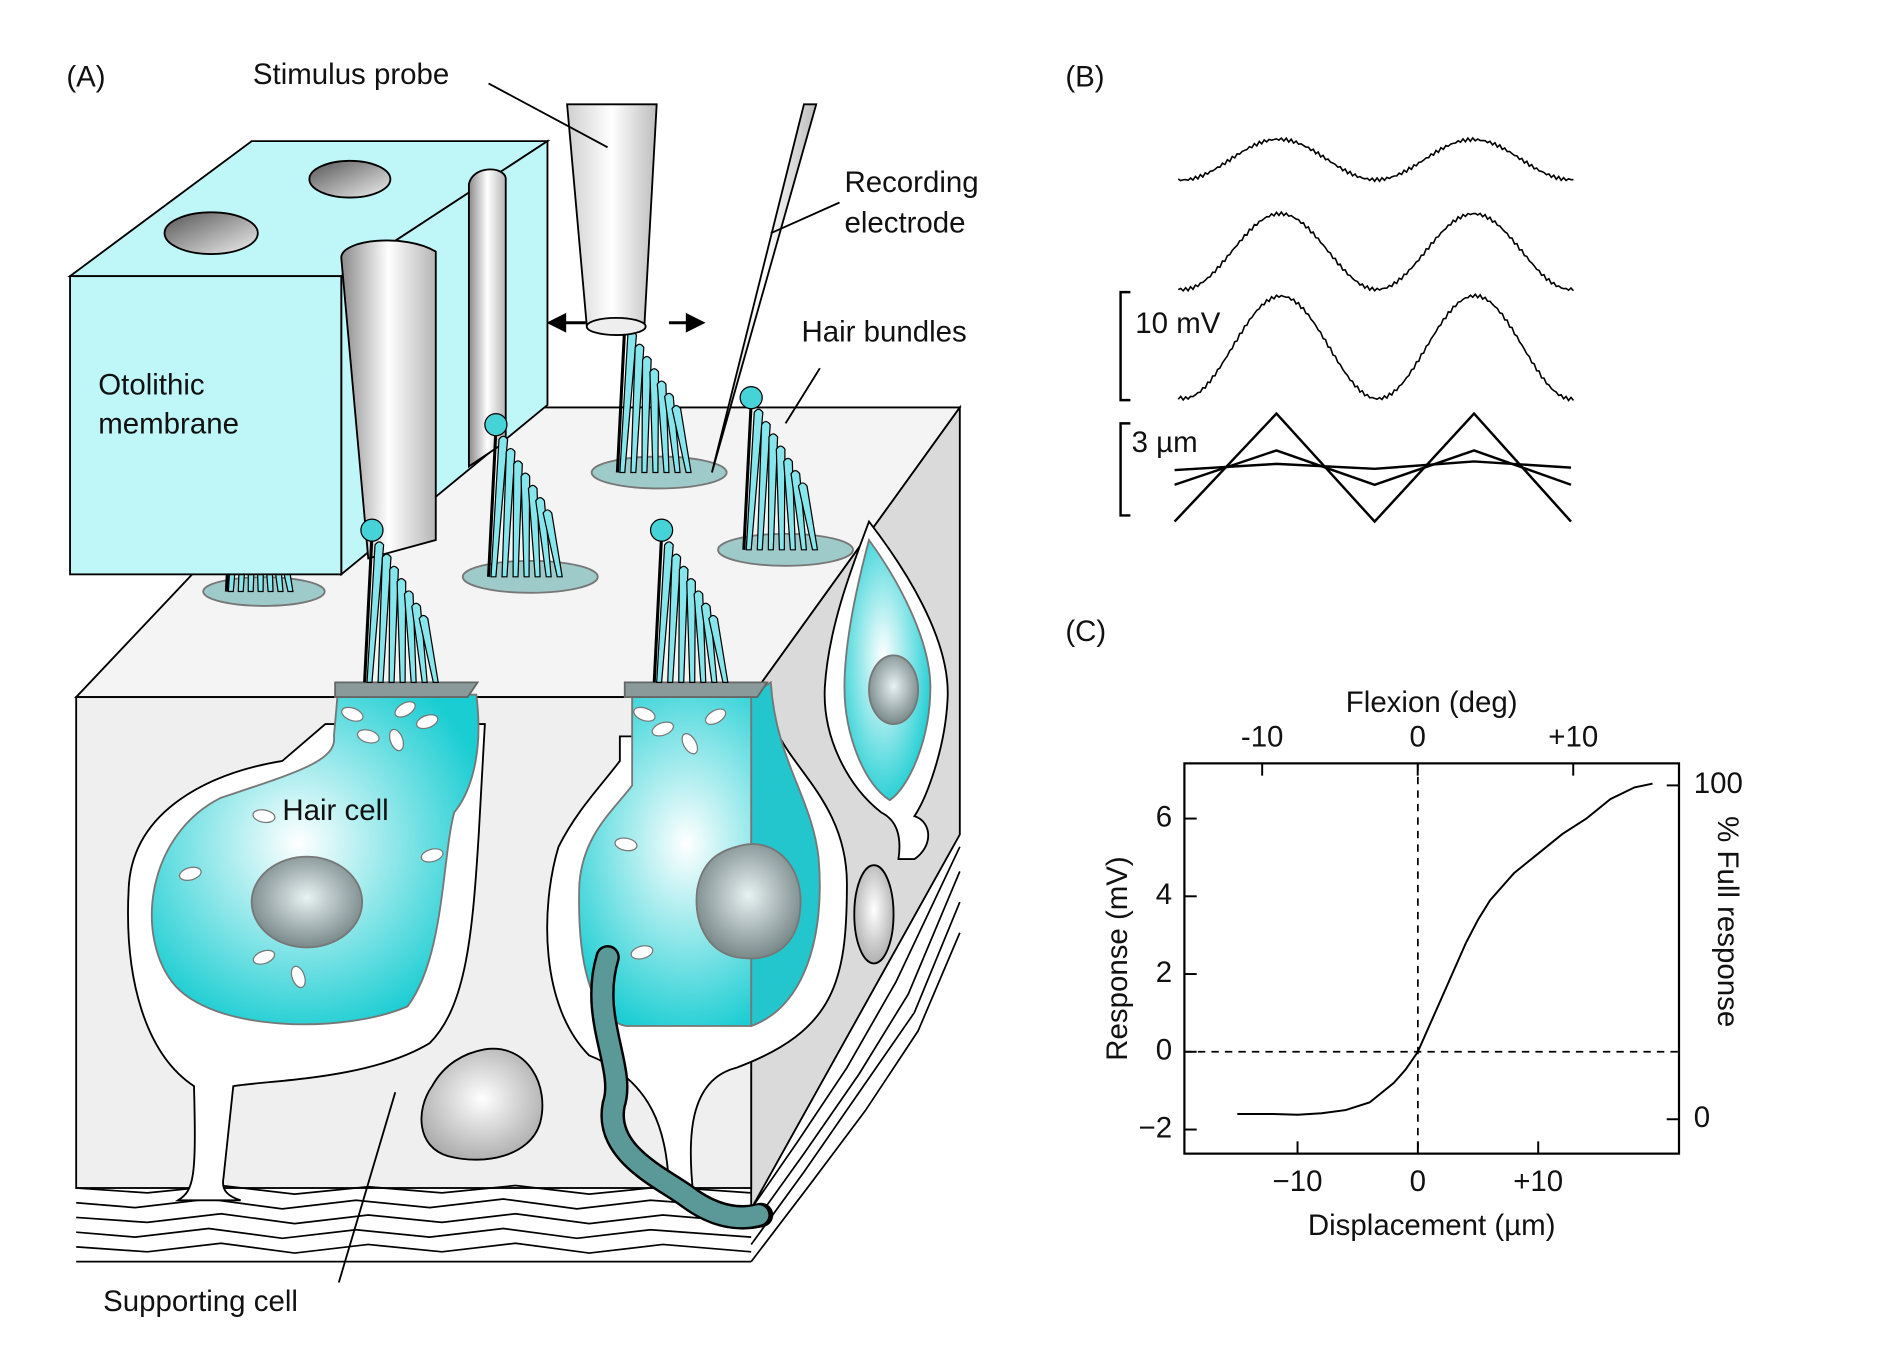 The image size is (1900, 1355). Describe the element at coordinates (1718, 783) in the screenshot. I see `y2-tick-label: 100` at that location.